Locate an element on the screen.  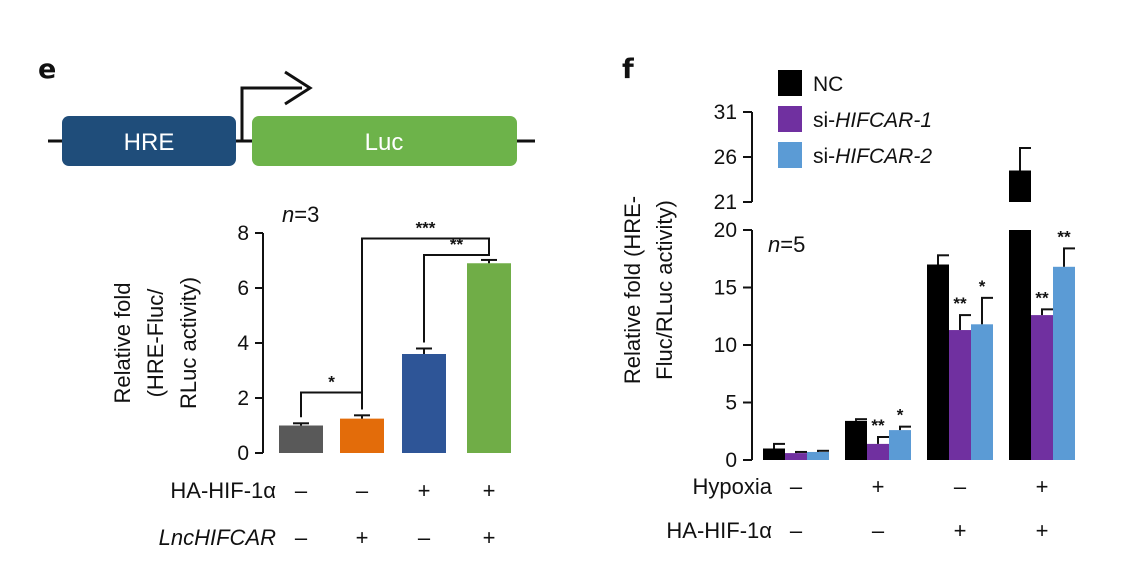
chart-f-y-tick-label: 10 is located at coordinates (725, 345).